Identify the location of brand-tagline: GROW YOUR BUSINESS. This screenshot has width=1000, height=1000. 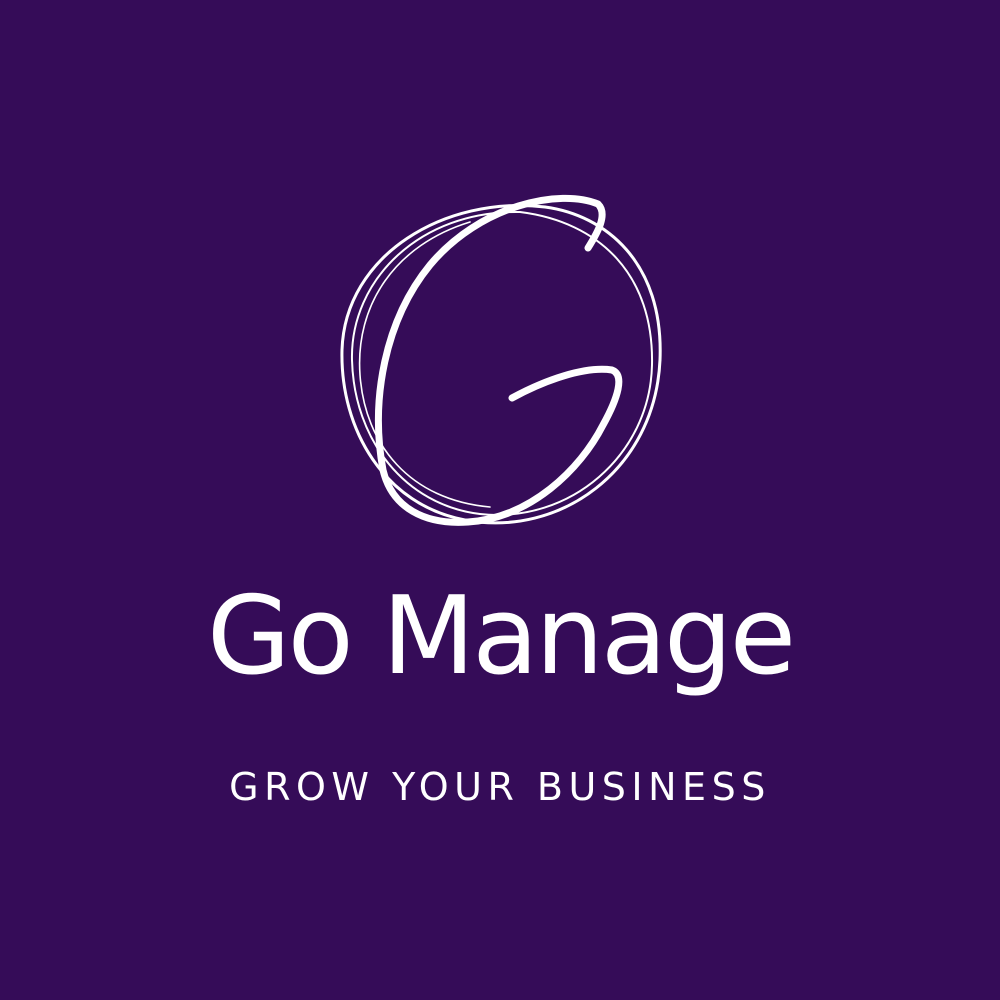
(500, 787).